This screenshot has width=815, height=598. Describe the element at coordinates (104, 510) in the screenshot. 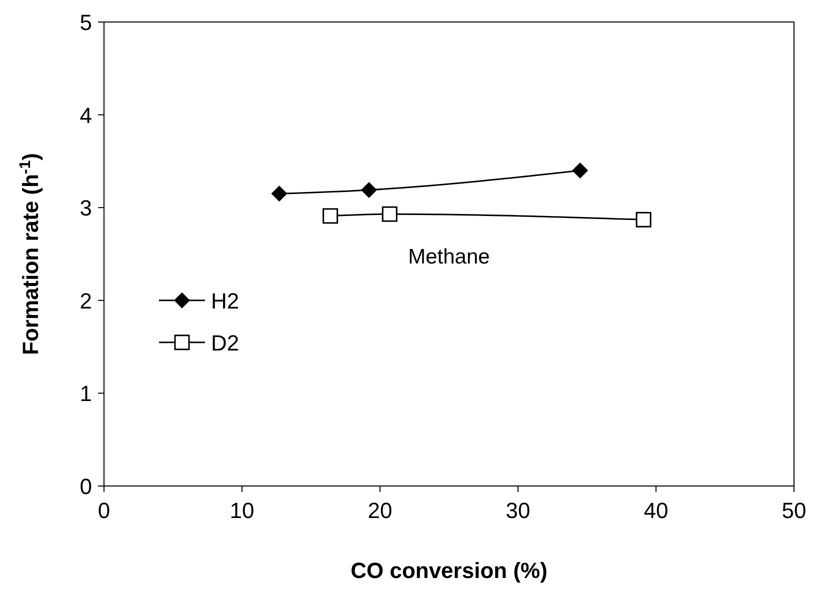

I see `x-tick-label: 0` at that location.